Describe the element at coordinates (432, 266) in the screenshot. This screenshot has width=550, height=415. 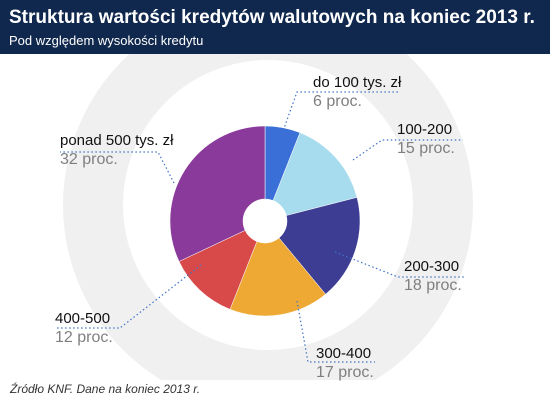
I see `label-name: 200-300` at that location.